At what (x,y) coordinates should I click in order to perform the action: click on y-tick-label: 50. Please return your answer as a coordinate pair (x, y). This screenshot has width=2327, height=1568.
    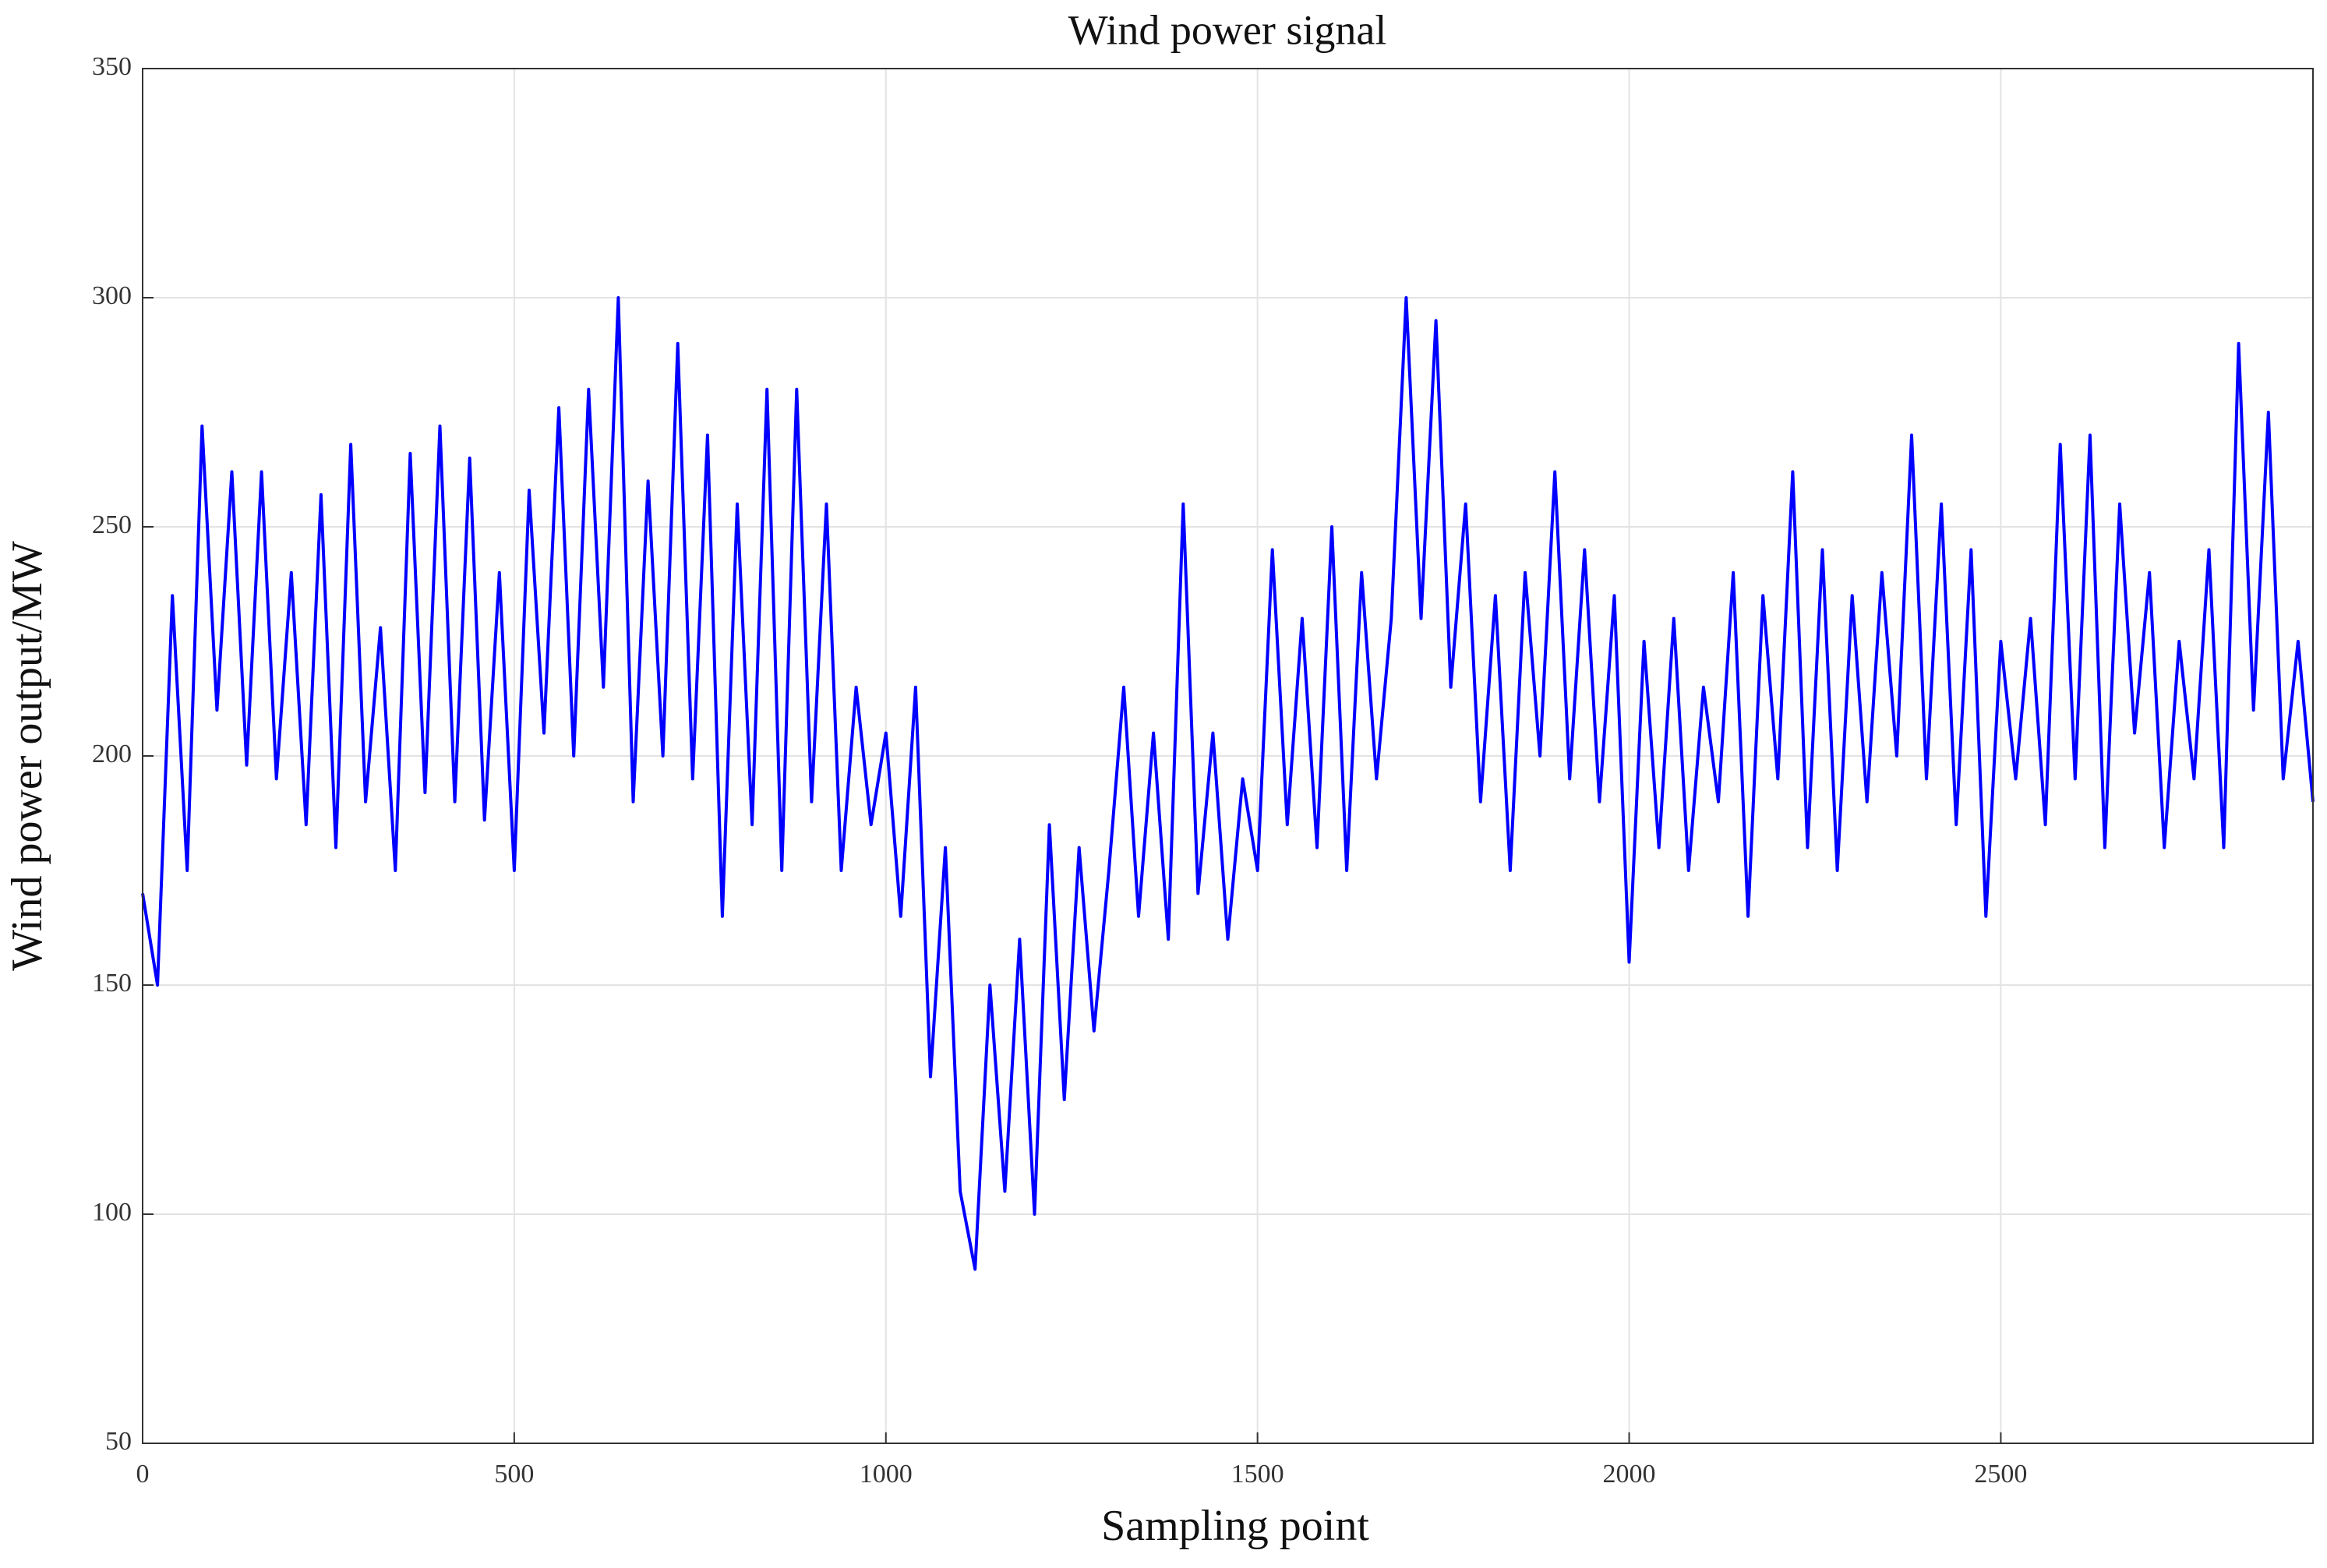
    Looking at the image, I should click on (119, 1441).